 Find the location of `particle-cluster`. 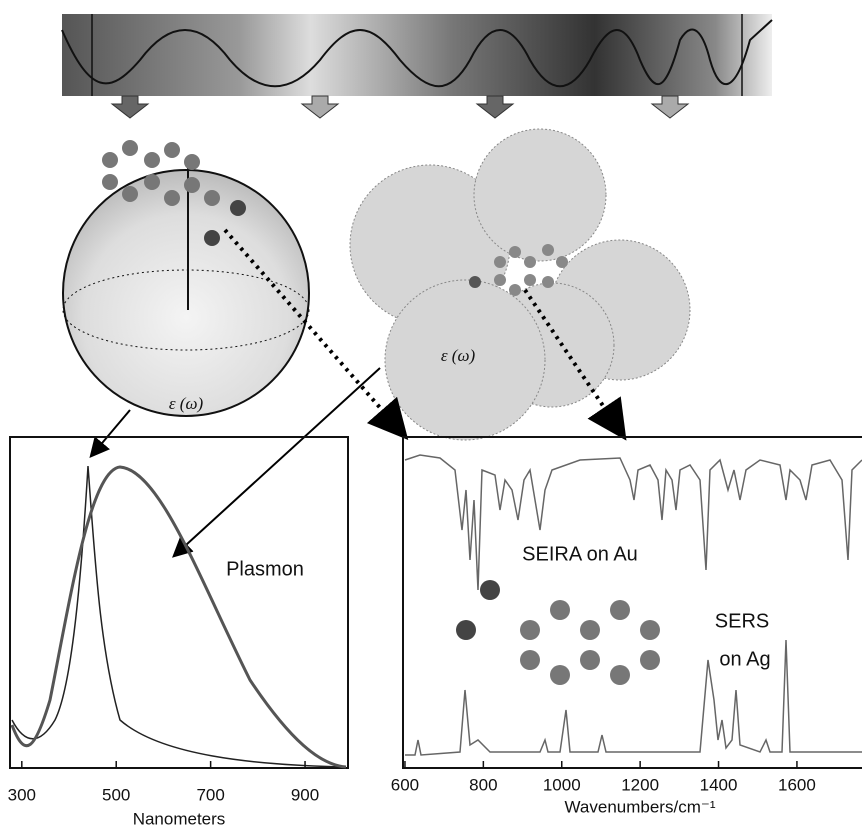

particle-cluster is located at coordinates (520, 284).